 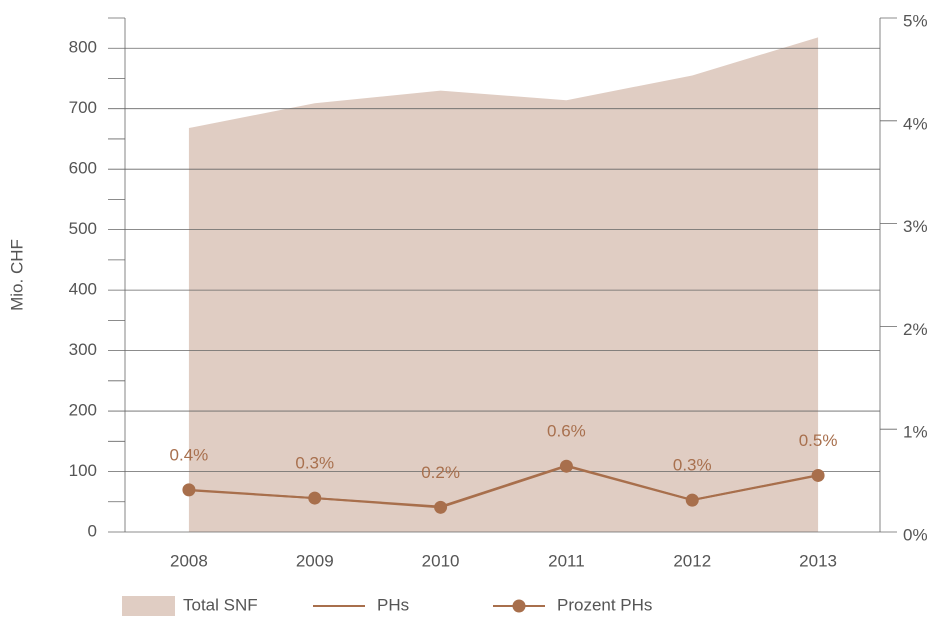 What do you see at coordinates (915, 534) in the screenshot?
I see `y2-tick-label: 0%` at bounding box center [915, 534].